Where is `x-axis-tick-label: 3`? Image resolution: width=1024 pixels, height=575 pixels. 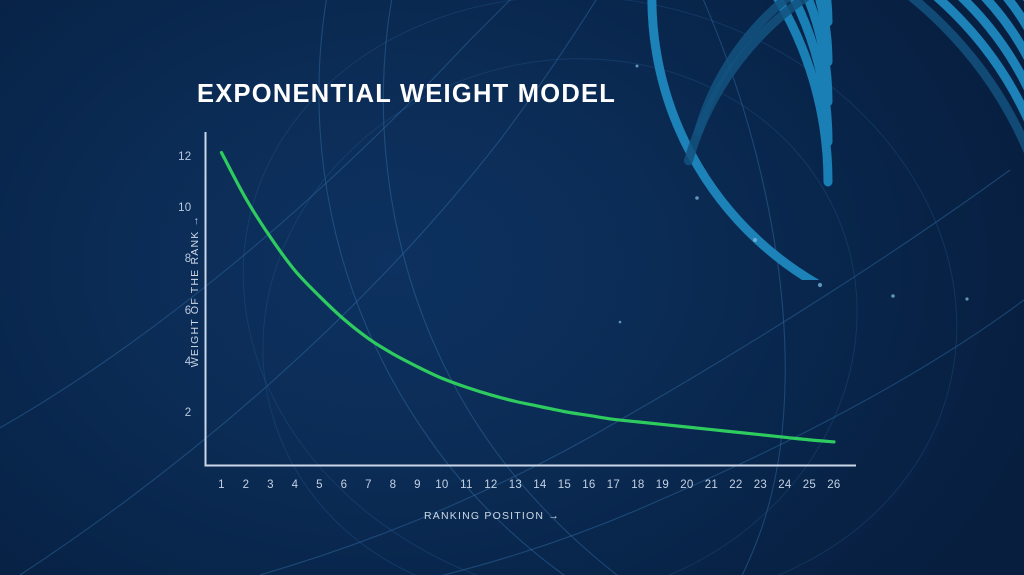
x-axis-tick-label: 3 is located at coordinates (270, 485).